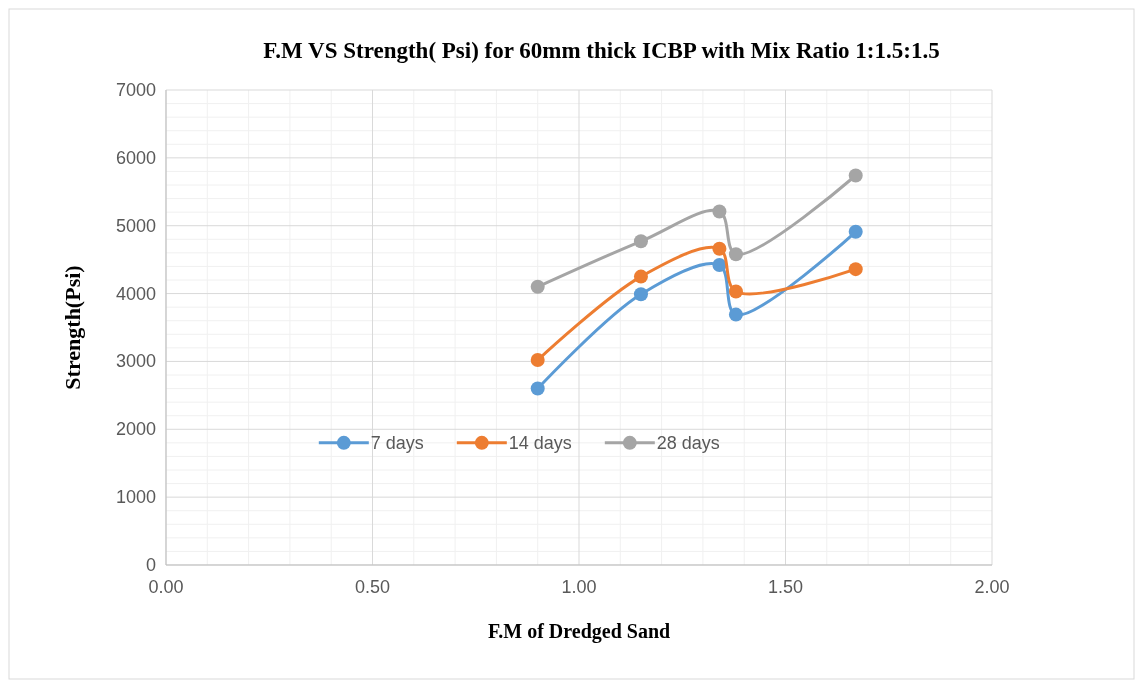  Describe the element at coordinates (785, 587) in the screenshot. I see `x-tick-label: 1.50` at that location.